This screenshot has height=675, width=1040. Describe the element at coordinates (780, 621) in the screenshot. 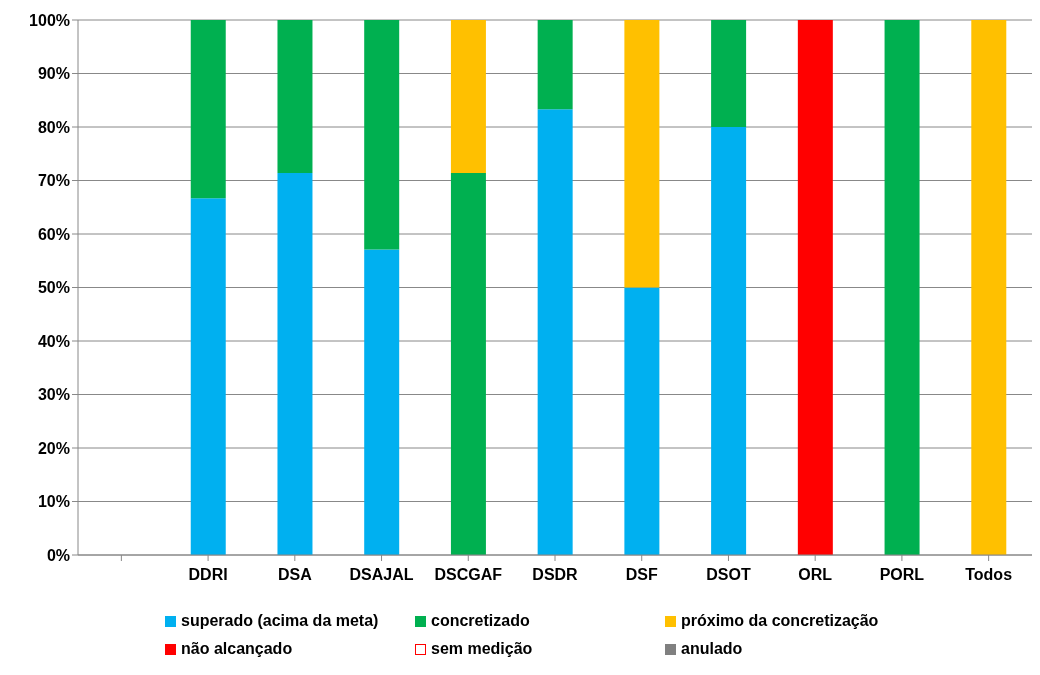

I see `legend-label: próximo da concretização` at that location.